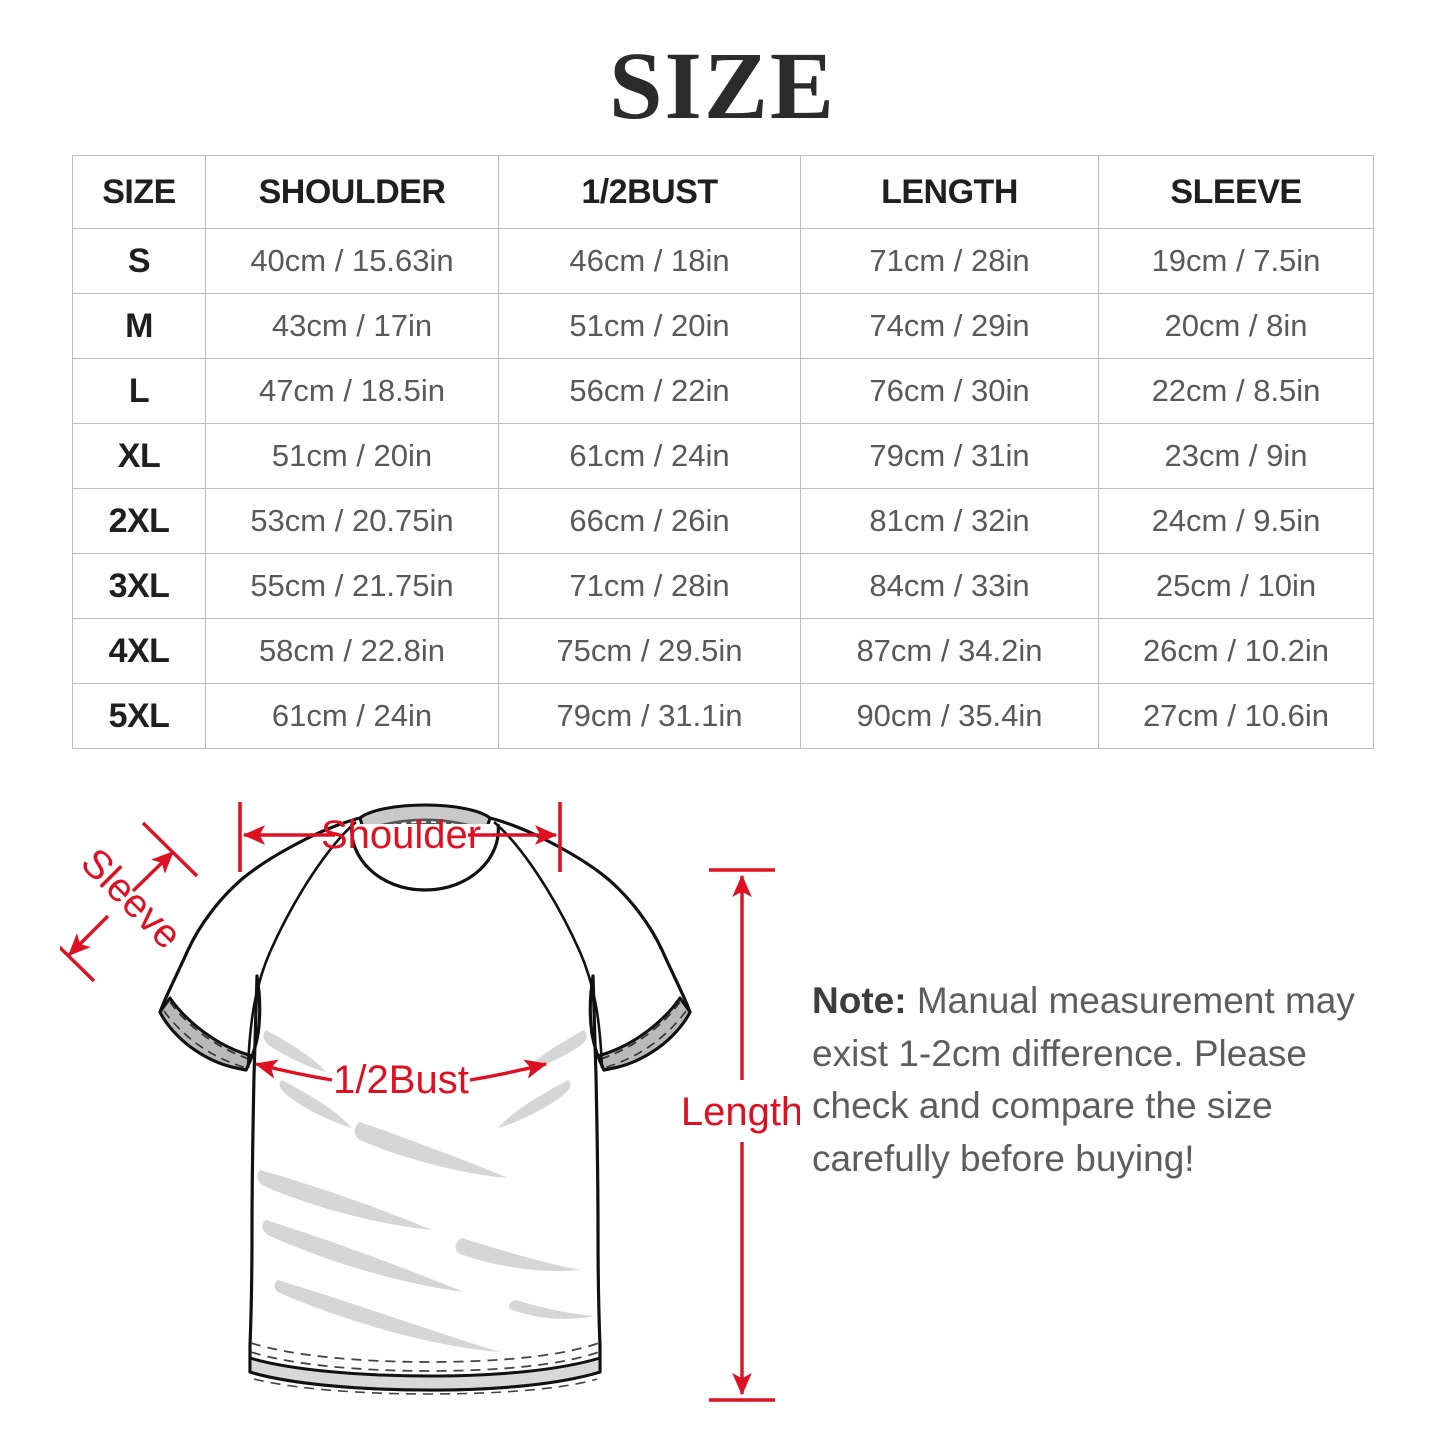 The width and height of the screenshot is (1445, 1445). Describe the element at coordinates (139, 391) in the screenshot. I see `cell-size: L` at that location.